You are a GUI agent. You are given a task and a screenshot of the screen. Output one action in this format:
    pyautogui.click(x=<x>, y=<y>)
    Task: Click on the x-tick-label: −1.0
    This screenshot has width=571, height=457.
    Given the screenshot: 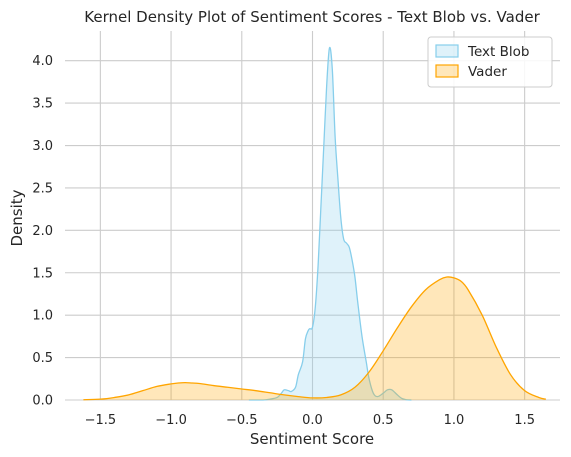 What is the action you would take?
    pyautogui.click(x=171, y=420)
    